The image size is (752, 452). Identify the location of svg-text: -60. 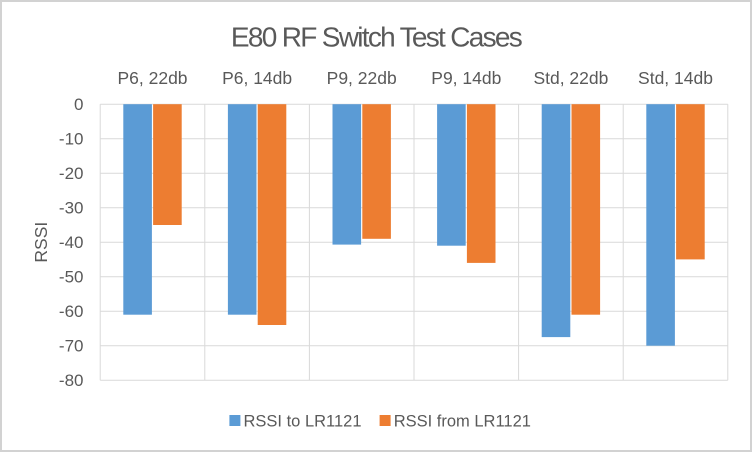
(71, 311).